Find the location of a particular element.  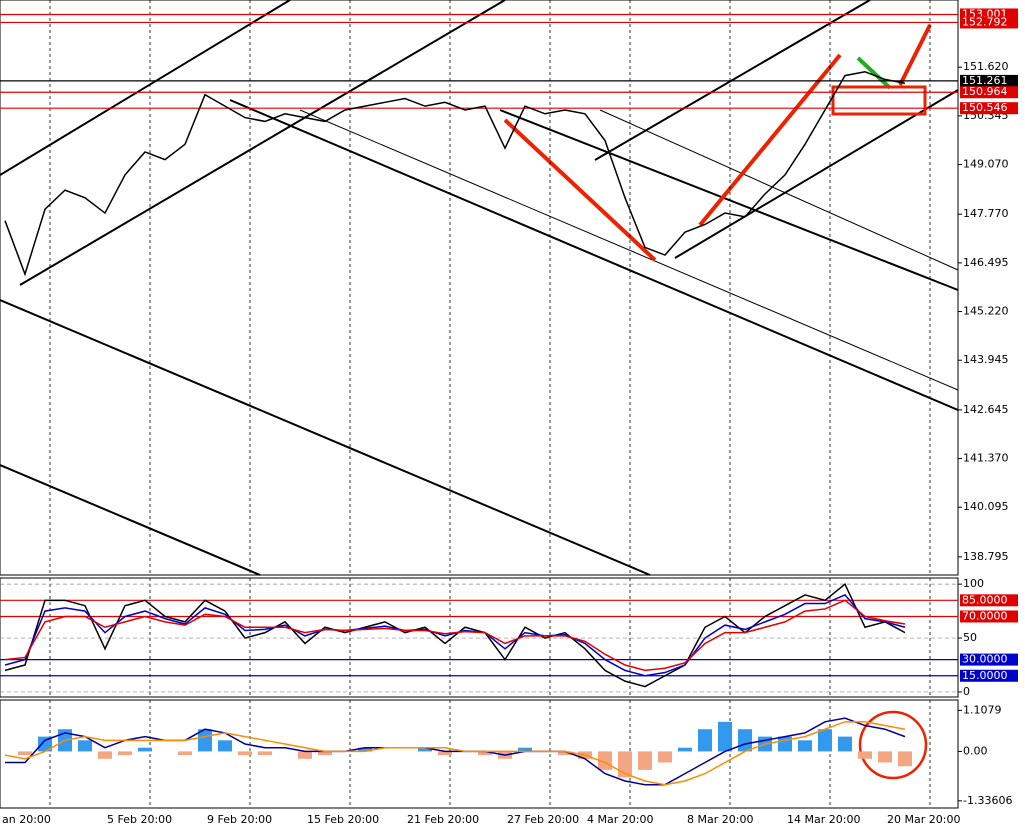

y-tick-label: 100 is located at coordinates (973, 583).